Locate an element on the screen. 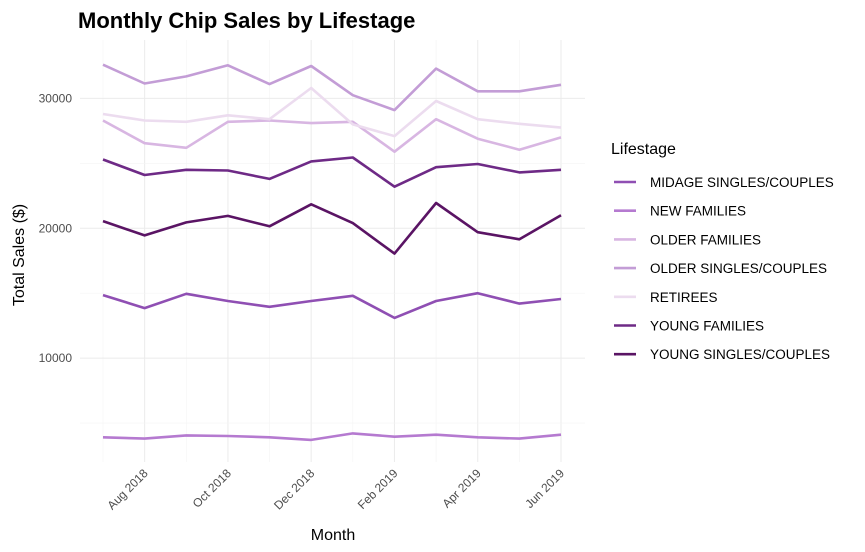 The width and height of the screenshot is (865, 552). series-line-new-families is located at coordinates (332, 437).